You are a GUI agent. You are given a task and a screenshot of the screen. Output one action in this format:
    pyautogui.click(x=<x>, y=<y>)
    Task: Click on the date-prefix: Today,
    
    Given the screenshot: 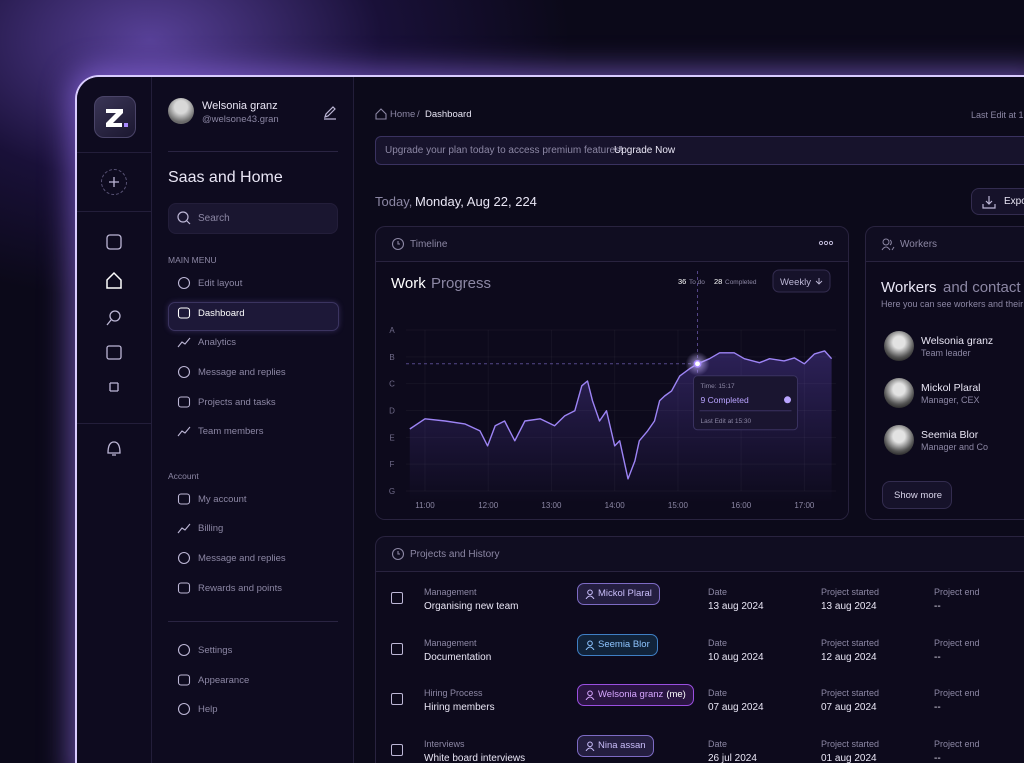 What is the action you would take?
    pyautogui.click(x=394, y=201)
    